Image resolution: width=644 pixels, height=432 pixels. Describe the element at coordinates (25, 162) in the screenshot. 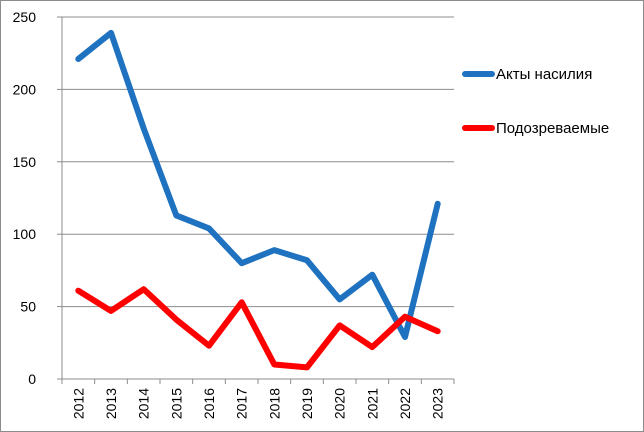

I see `y-tick-label: 150` at that location.